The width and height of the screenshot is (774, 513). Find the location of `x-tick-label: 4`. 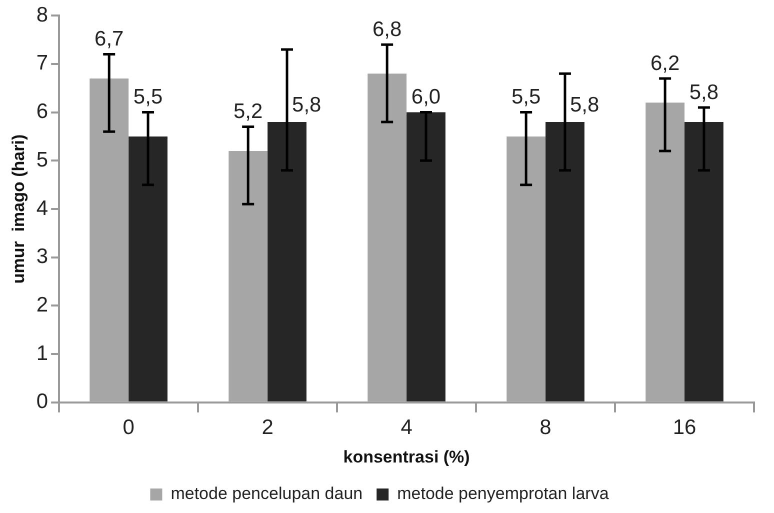

x-tick-label: 4 is located at coordinates (406, 427).